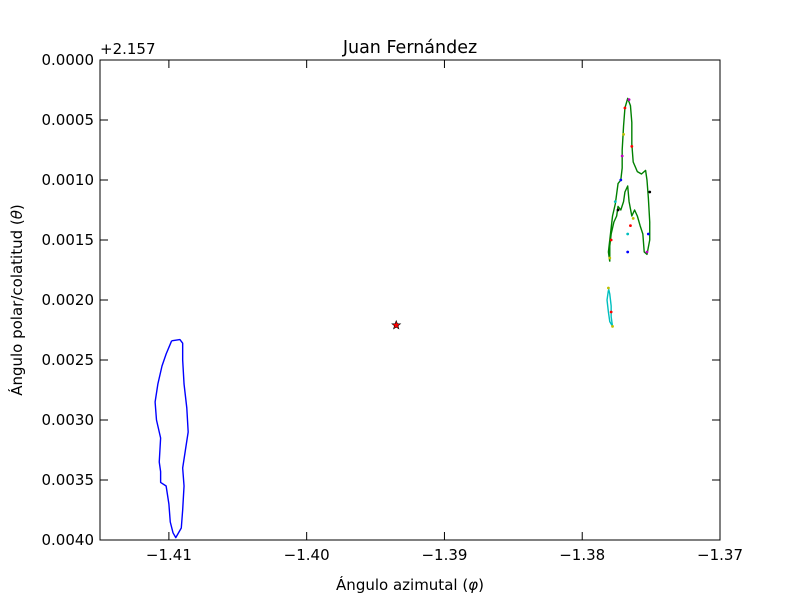 This screenshot has width=800, height=600. I want to click on y-tick-label: 0.0030, so click(68, 420).